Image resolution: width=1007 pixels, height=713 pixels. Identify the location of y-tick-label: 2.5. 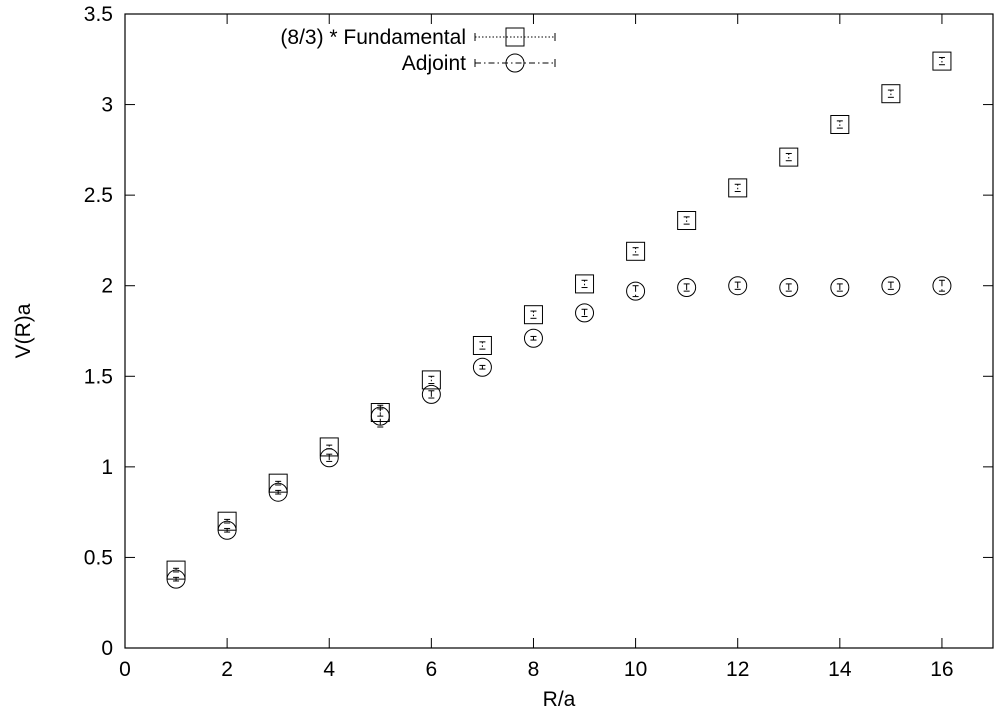
(98, 195).